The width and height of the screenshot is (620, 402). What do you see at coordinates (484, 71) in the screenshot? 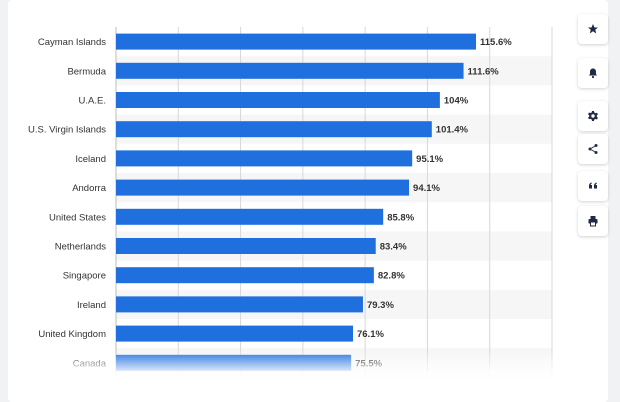
I see `value-label: 111.6%` at bounding box center [484, 71].